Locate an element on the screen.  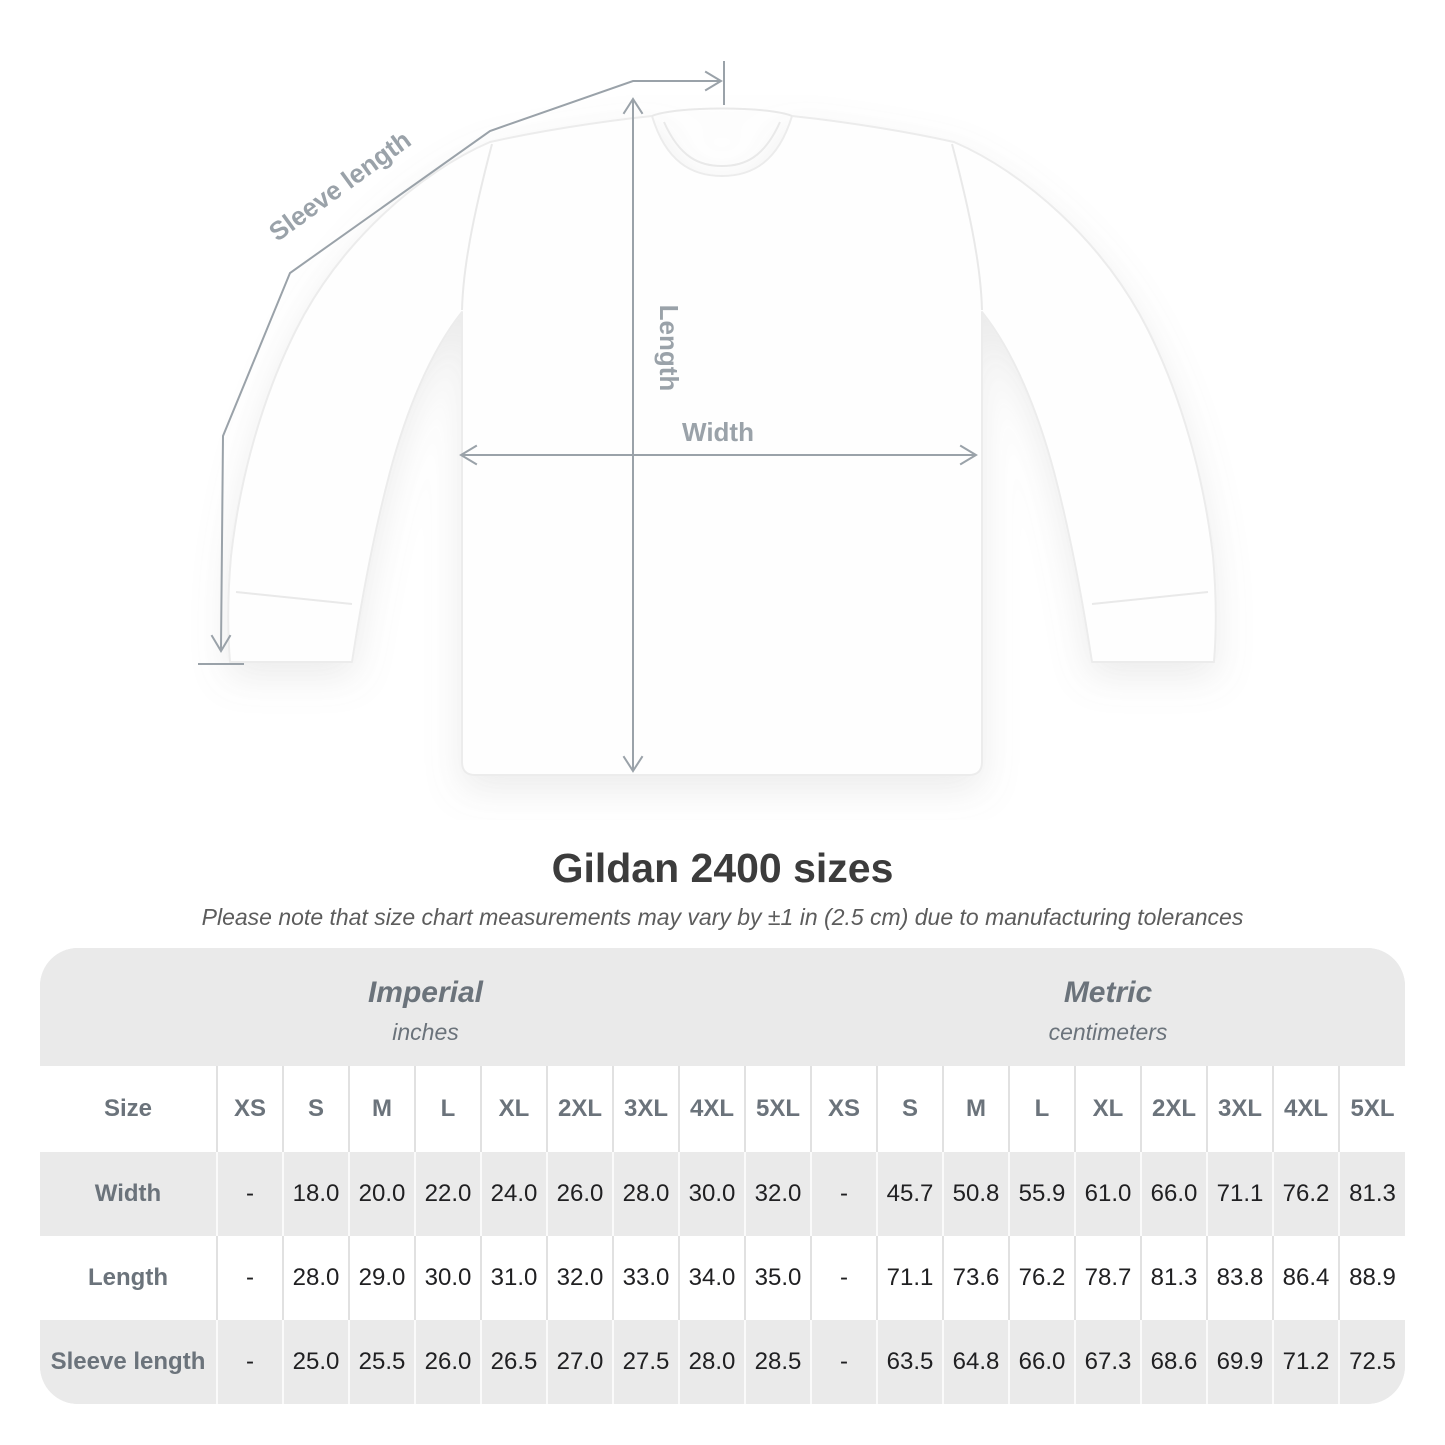
measurement-row-label: Length is located at coordinates (128, 1278).